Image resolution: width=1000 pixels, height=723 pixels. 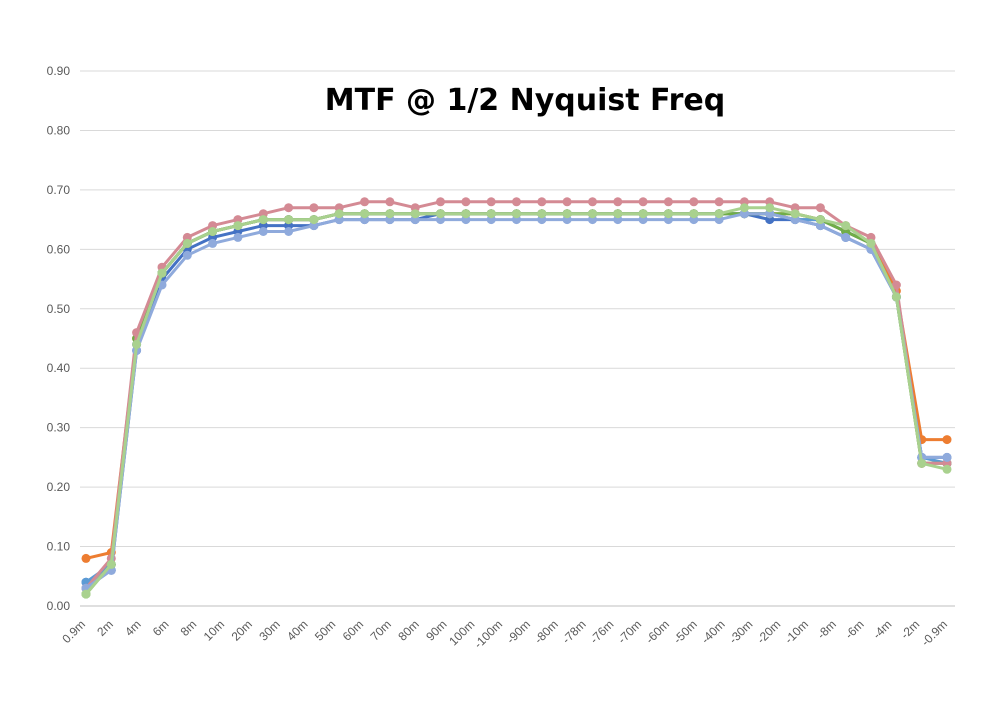 What do you see at coordinates (525, 100) in the screenshot?
I see `chart-title: MTF @ 1/2 Nyquist Freq` at bounding box center [525, 100].